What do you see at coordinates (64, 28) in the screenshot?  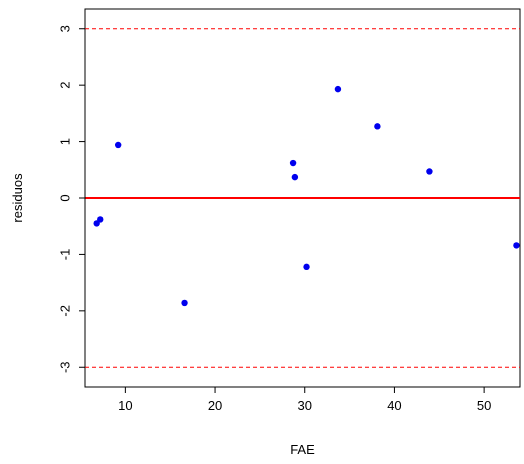 I see `y-tick-label: 3` at bounding box center [64, 28].